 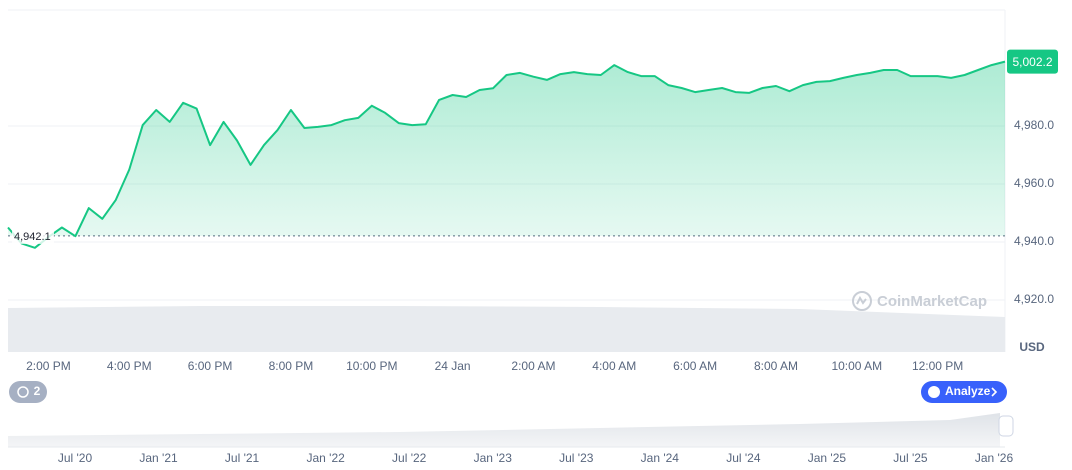 What do you see at coordinates (493, 458) in the screenshot?
I see `navigator-label: Jan '23` at bounding box center [493, 458].